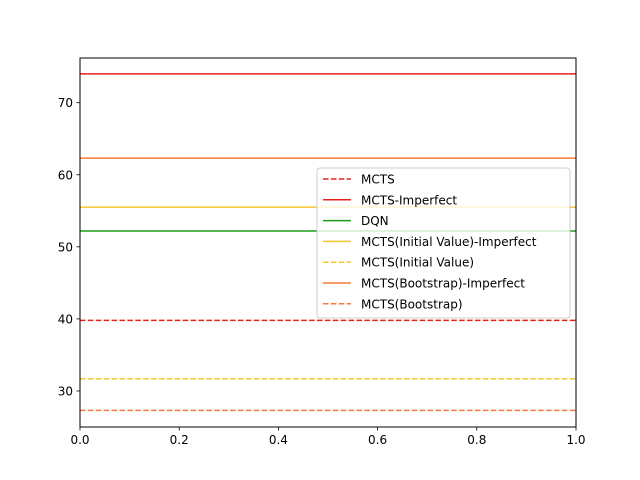 Image resolution: width=640 pixels, height=480 pixels. What do you see at coordinates (378, 180) in the screenshot?
I see `legend-label: MCTS` at bounding box center [378, 180].